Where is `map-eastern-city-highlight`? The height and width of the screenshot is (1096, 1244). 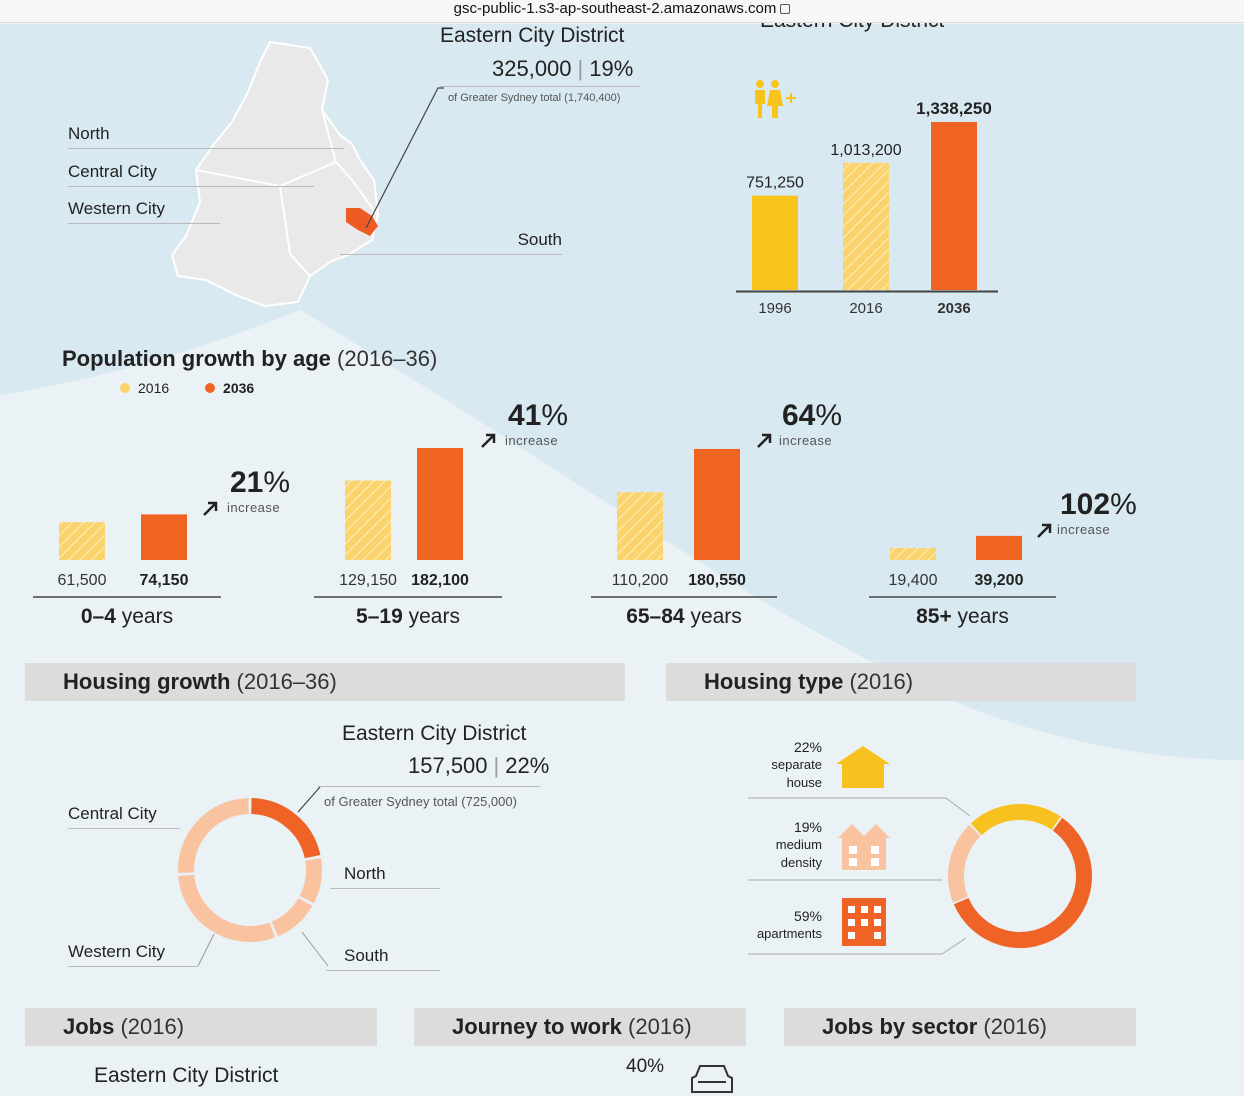 map-eastern-city-highlight is located at coordinates (362, 222).